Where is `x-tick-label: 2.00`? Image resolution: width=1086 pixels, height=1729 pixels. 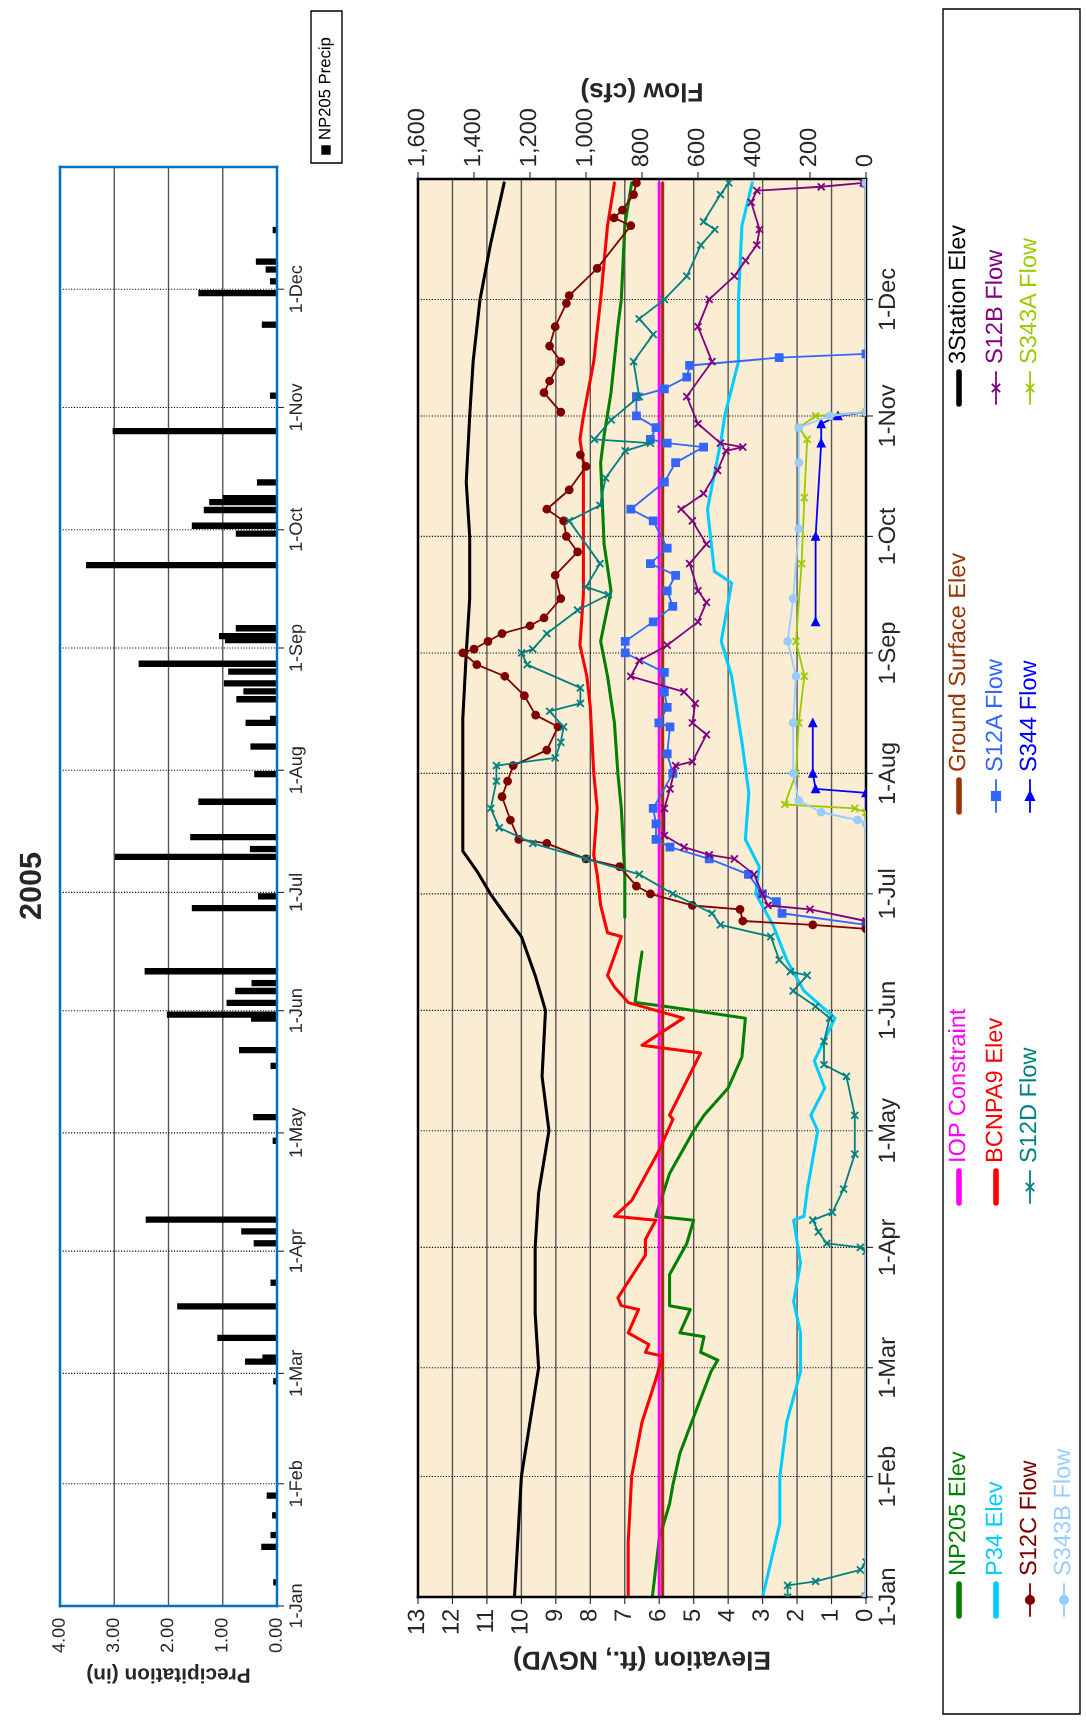 x-tick-label: 2.00 is located at coordinates (167, 1635).